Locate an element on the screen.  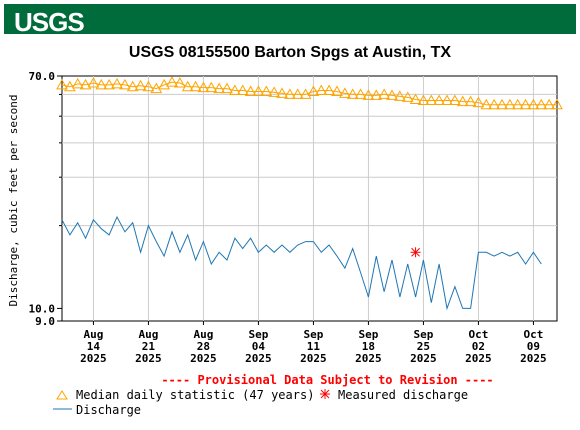
usgs-header-bar: USGS is located at coordinates (290, 20).